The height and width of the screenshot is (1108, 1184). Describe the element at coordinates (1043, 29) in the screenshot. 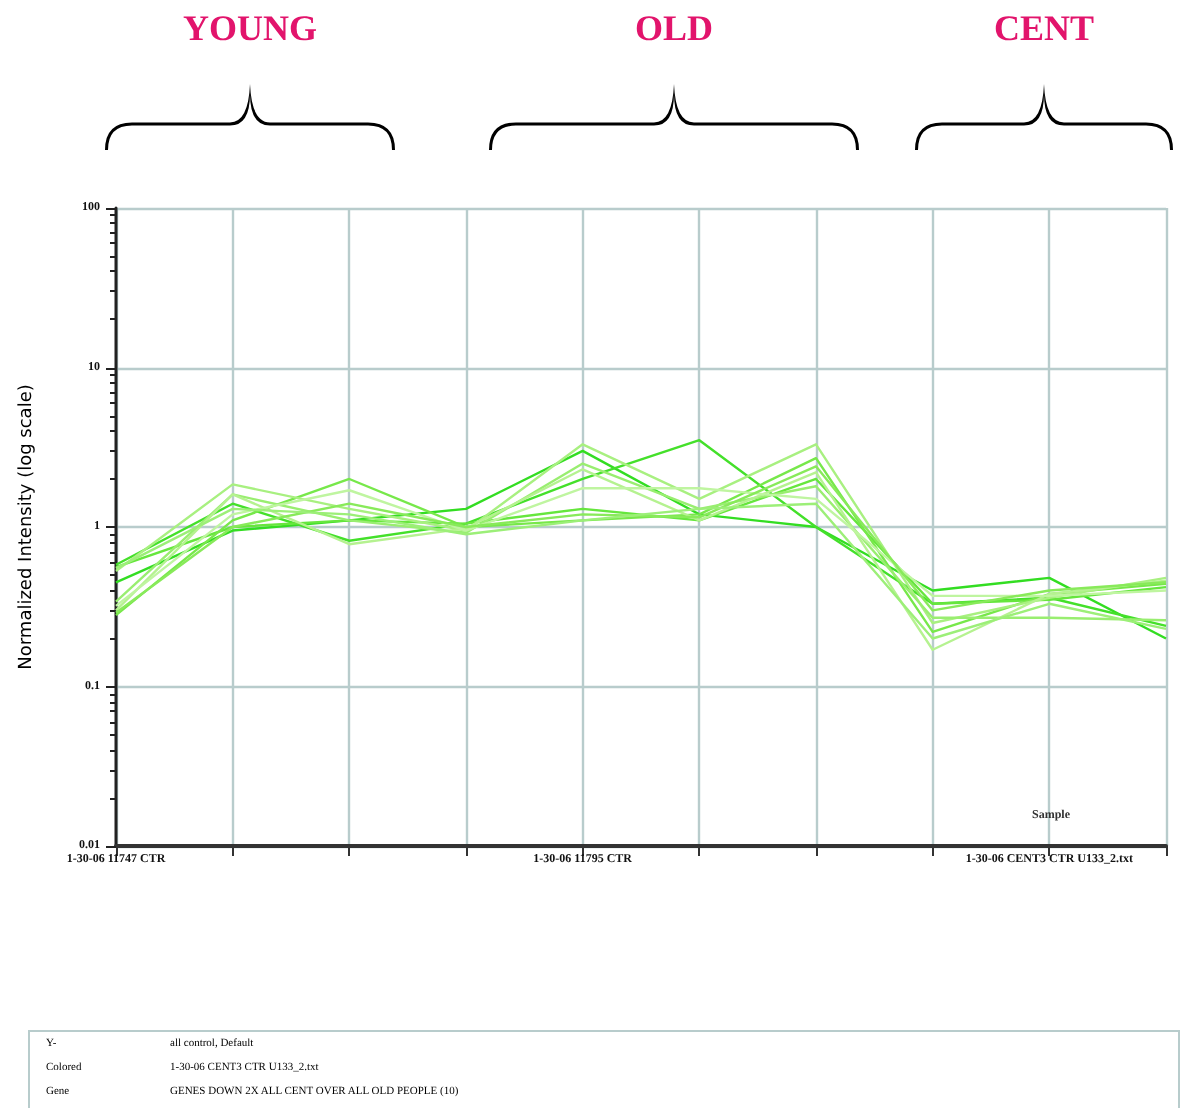

I see `text: CENT` at that location.